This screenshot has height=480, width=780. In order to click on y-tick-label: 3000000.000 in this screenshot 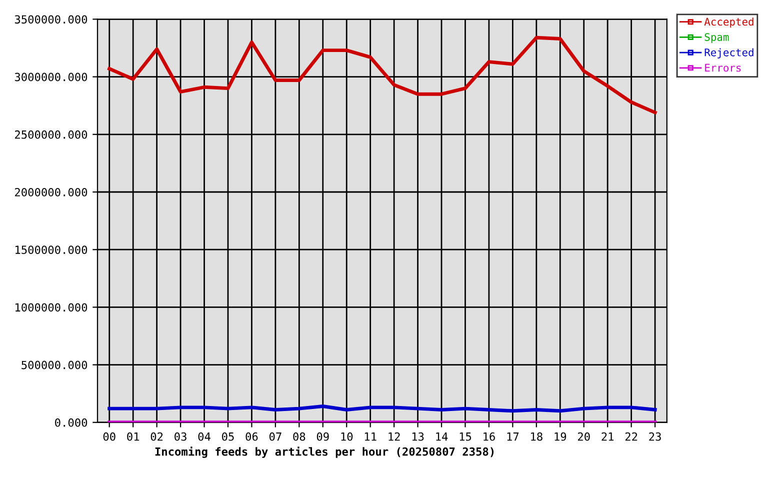, I will do `click(51, 77)`.